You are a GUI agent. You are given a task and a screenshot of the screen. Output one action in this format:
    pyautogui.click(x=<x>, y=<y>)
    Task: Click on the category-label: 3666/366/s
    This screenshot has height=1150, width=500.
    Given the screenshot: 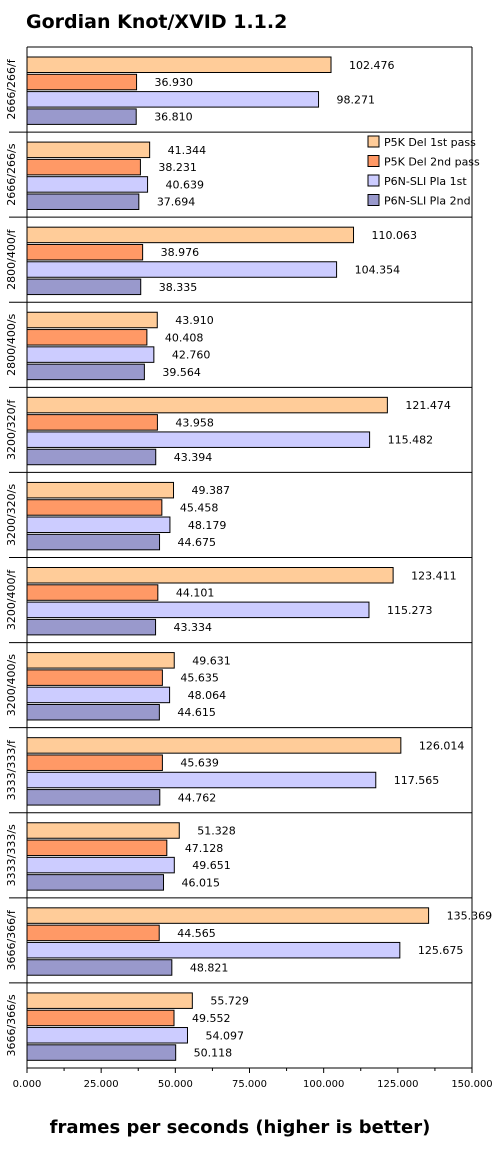 What is the action you would take?
    pyautogui.click(x=11, y=1025)
    